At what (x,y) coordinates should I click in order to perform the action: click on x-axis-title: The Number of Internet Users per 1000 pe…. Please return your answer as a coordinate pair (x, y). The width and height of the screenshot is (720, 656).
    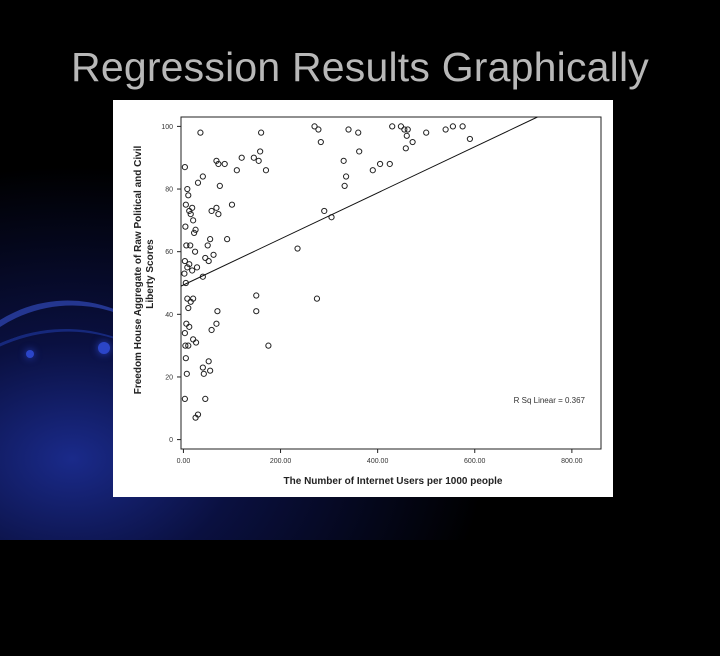
    Looking at the image, I should click on (393, 481).